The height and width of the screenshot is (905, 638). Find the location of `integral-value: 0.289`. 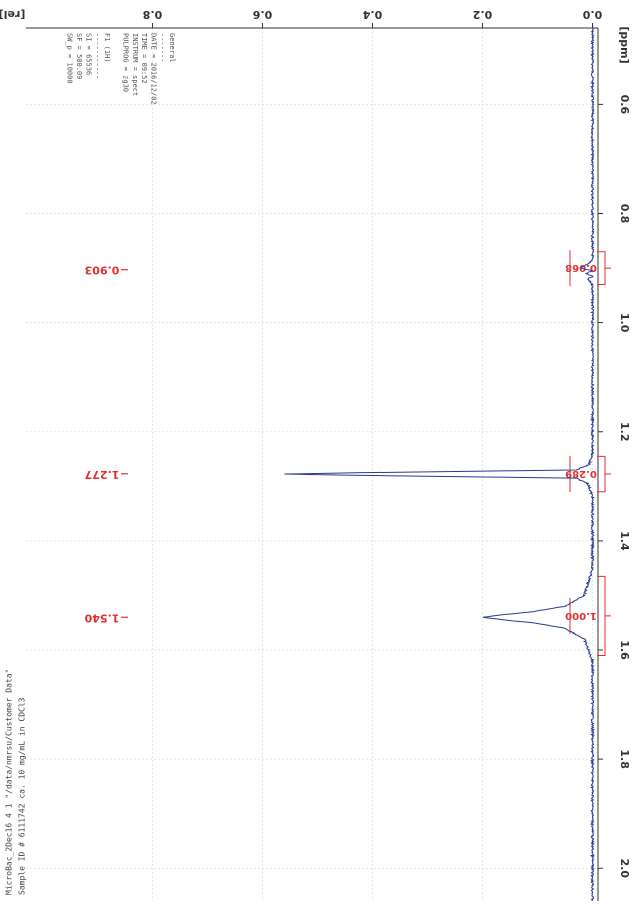

integral-value: 0.289 is located at coordinates (581, 473).